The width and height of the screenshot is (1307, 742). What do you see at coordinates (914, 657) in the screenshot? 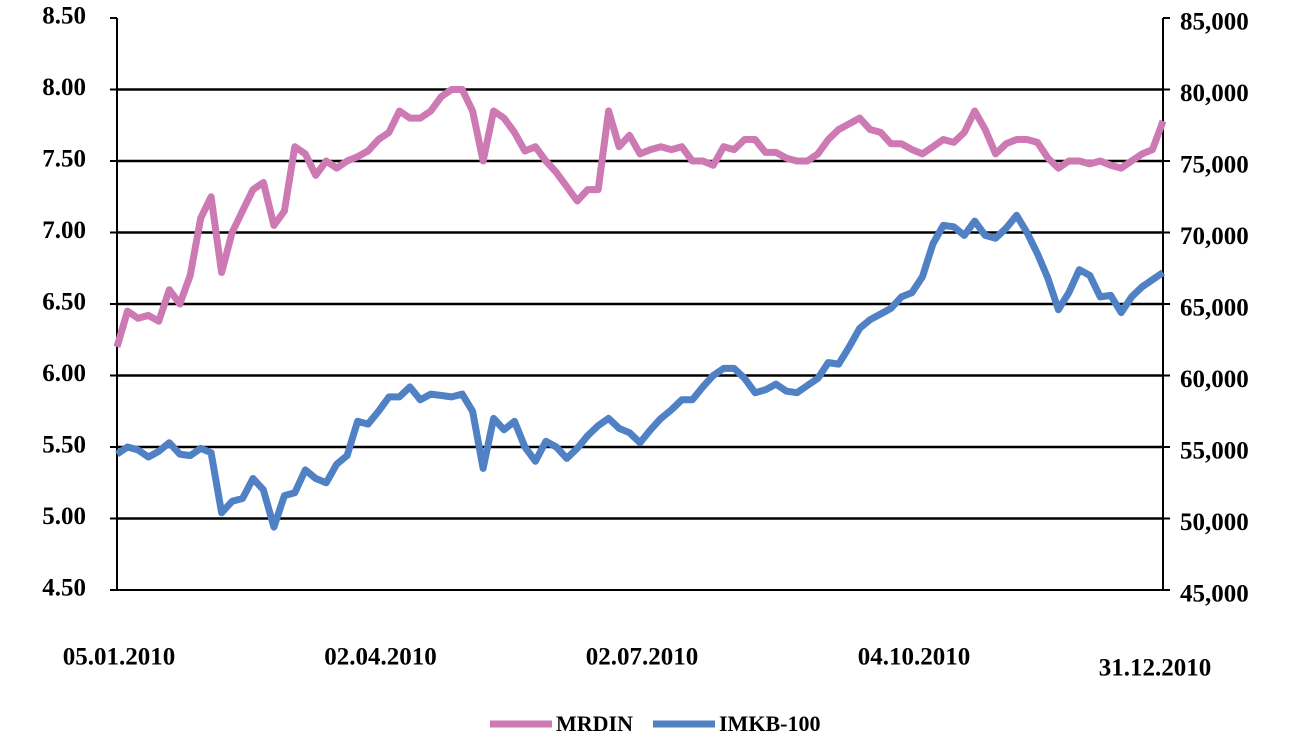
I see `x-tick-label: 04.10.2010` at bounding box center [914, 657].